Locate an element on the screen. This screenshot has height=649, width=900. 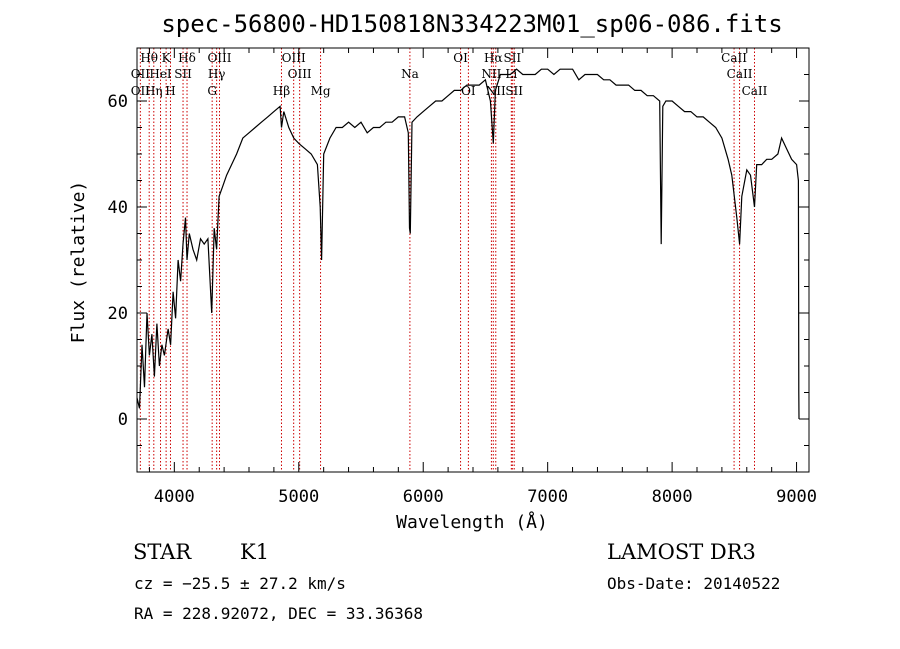
obs-date: Obs-Date: 20140522 is located at coordinates (693, 583).